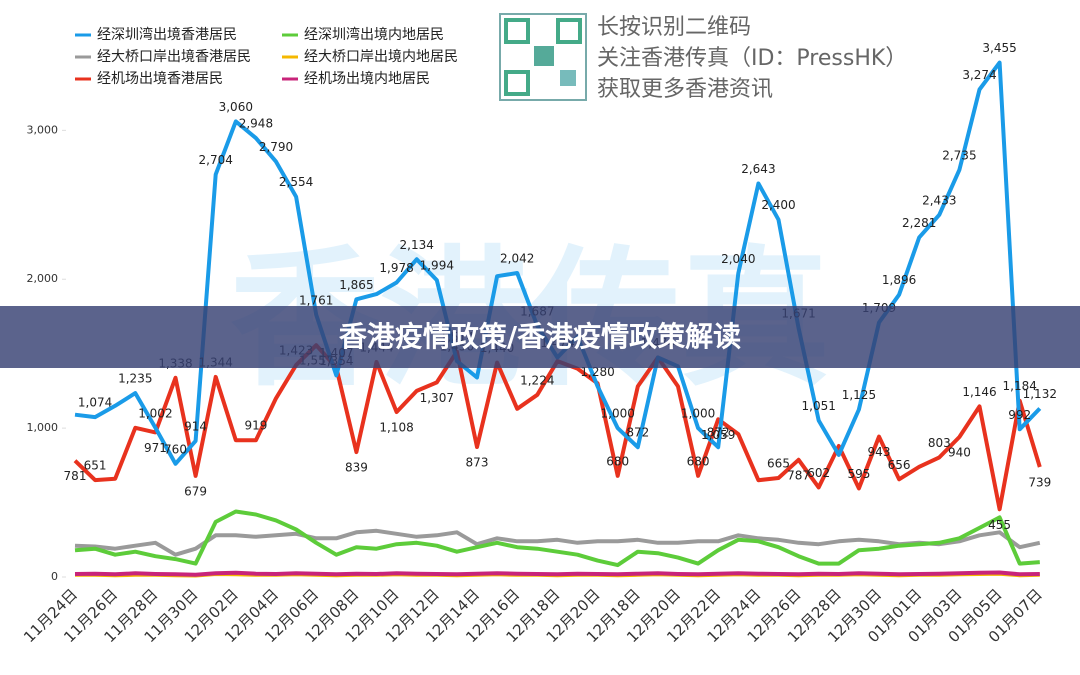  Describe the element at coordinates (43, 427) in the screenshot. I see `y-tick-label: 1,000` at that location.